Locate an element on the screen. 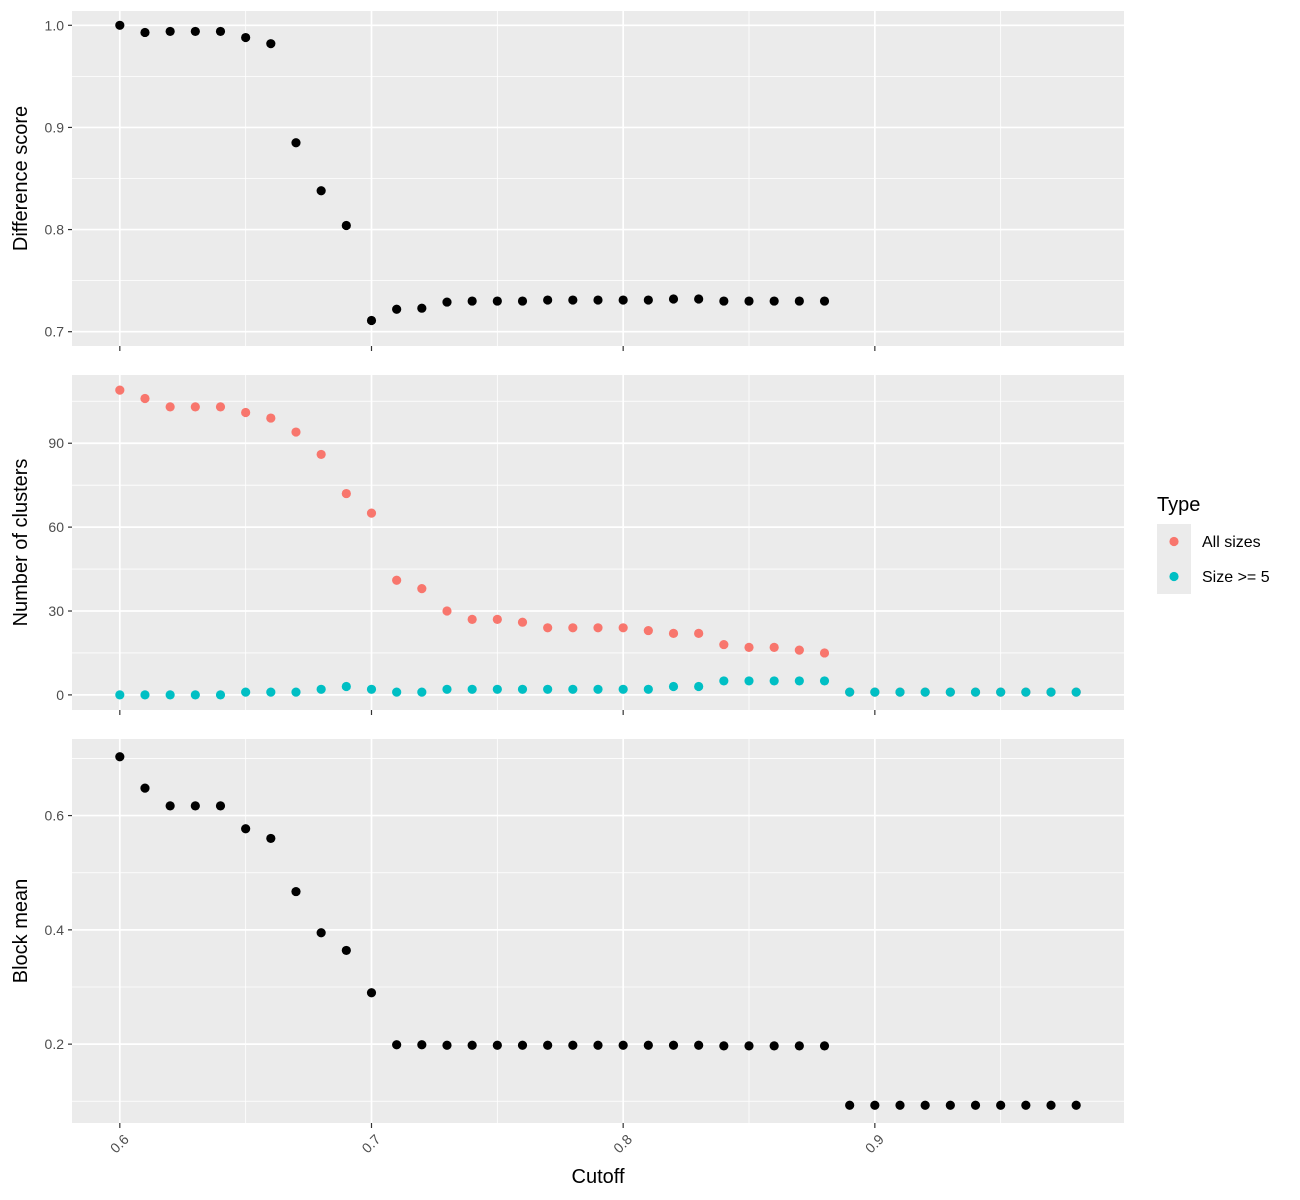  x-axis-title: Cutoff is located at coordinates (598, 1177).